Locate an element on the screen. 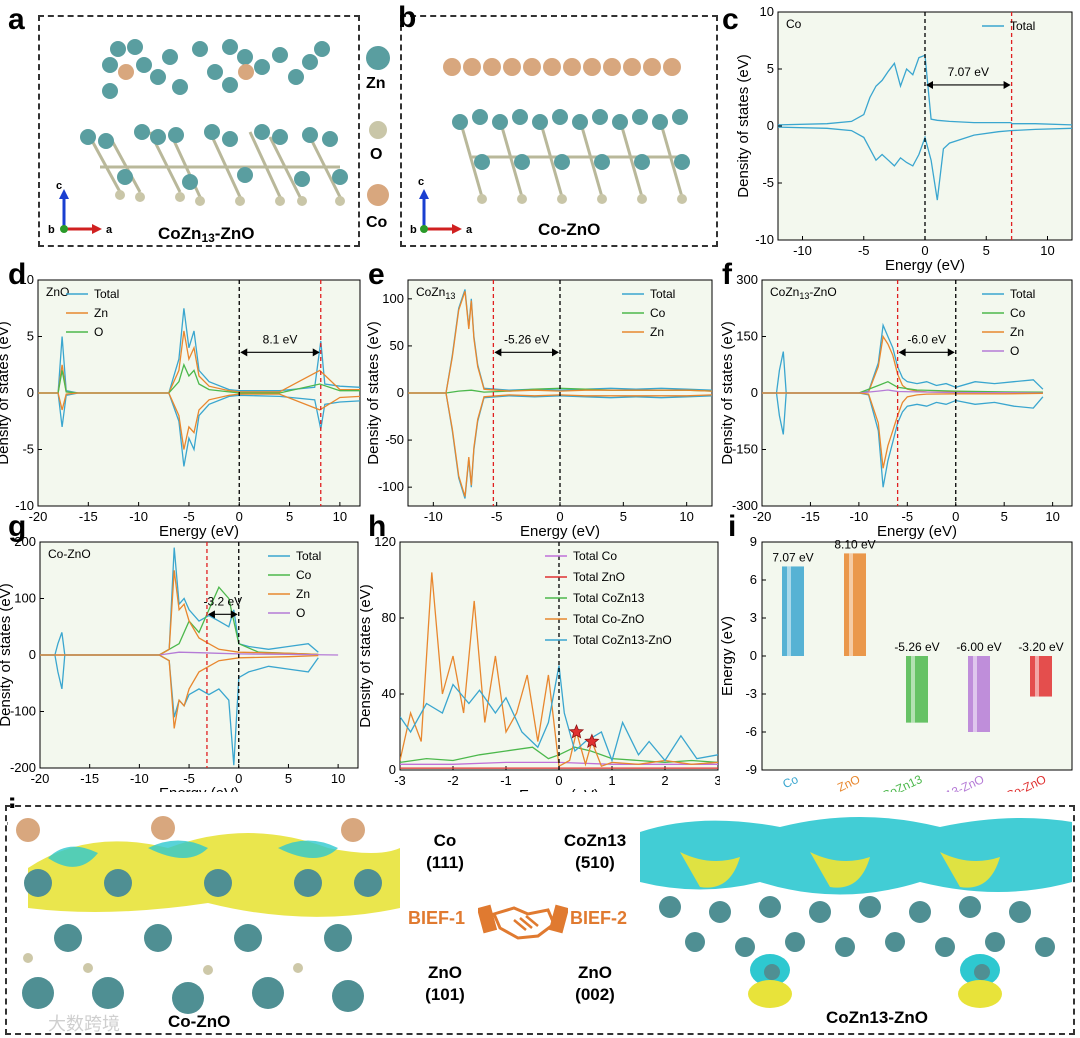 The image size is (1080, 1038). bar-value-label: 7.07 eV is located at coordinates (792, 557).